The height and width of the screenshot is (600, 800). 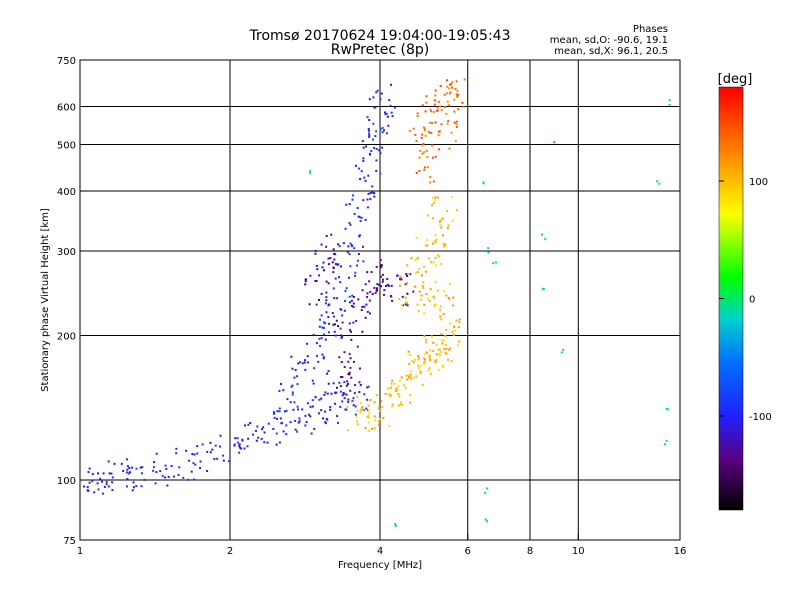 I want to click on colorbar-ticks: 100 0 -100, so click(x=745, y=300).